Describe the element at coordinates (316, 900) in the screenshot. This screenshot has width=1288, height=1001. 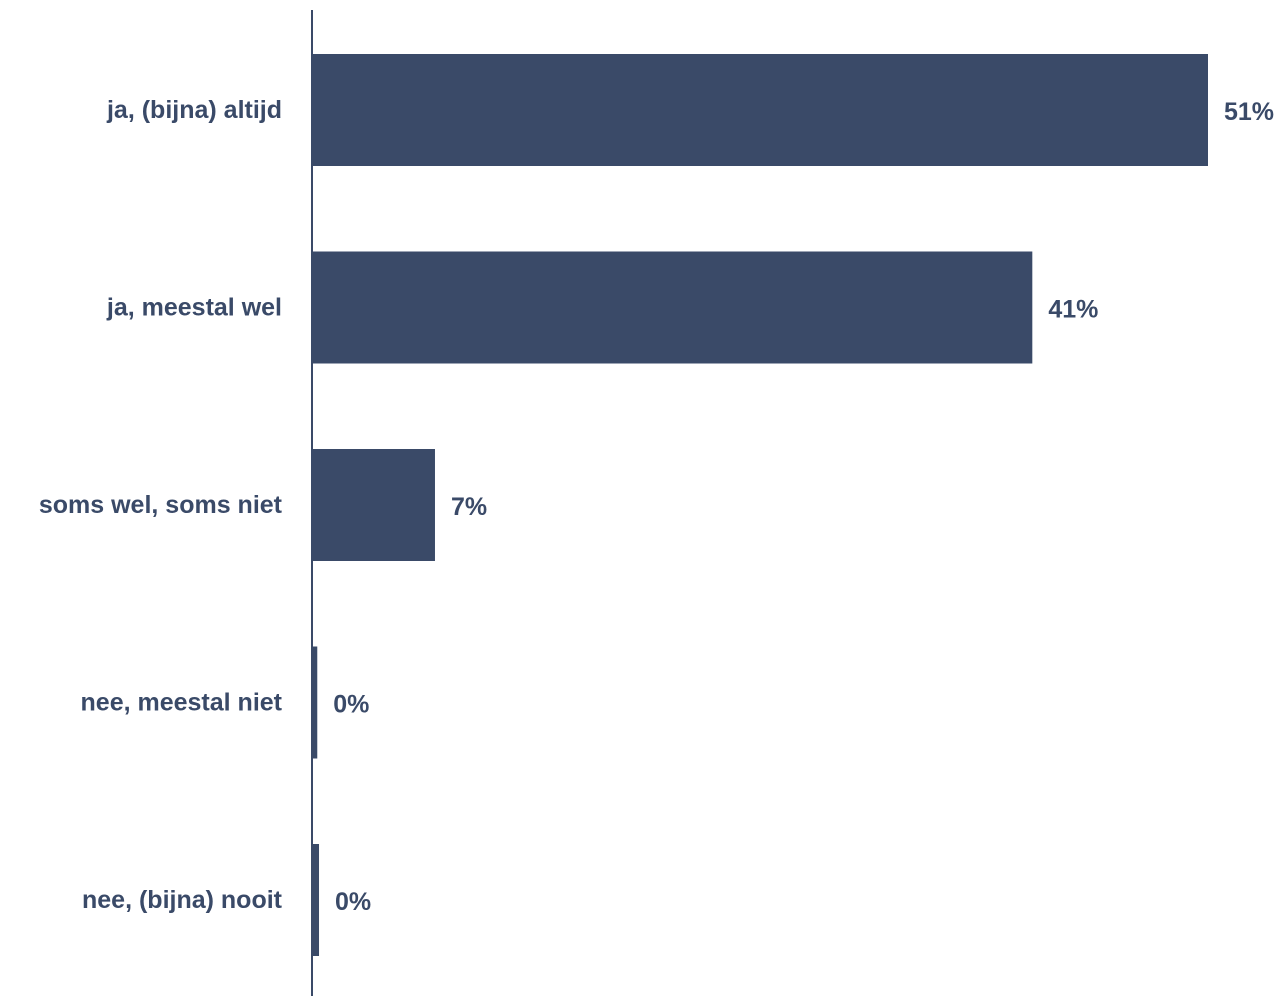
I see `bar-nee-bijna-nooit` at that location.